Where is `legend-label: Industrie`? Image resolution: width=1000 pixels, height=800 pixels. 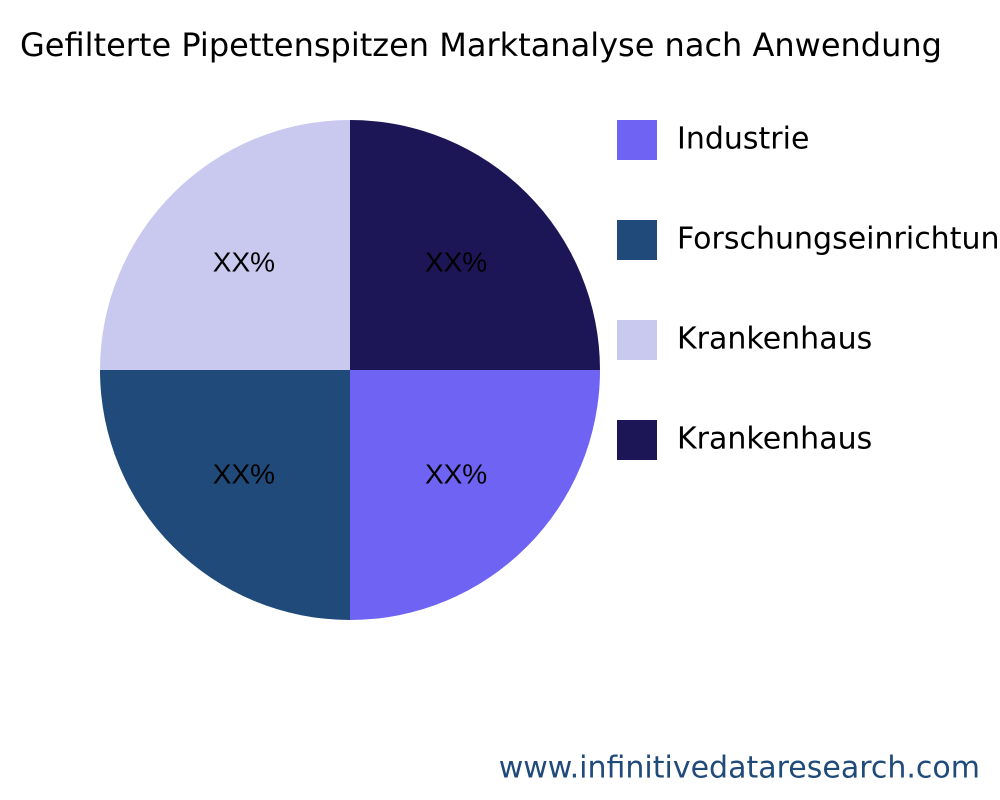 legend-label: Industrie is located at coordinates (743, 139).